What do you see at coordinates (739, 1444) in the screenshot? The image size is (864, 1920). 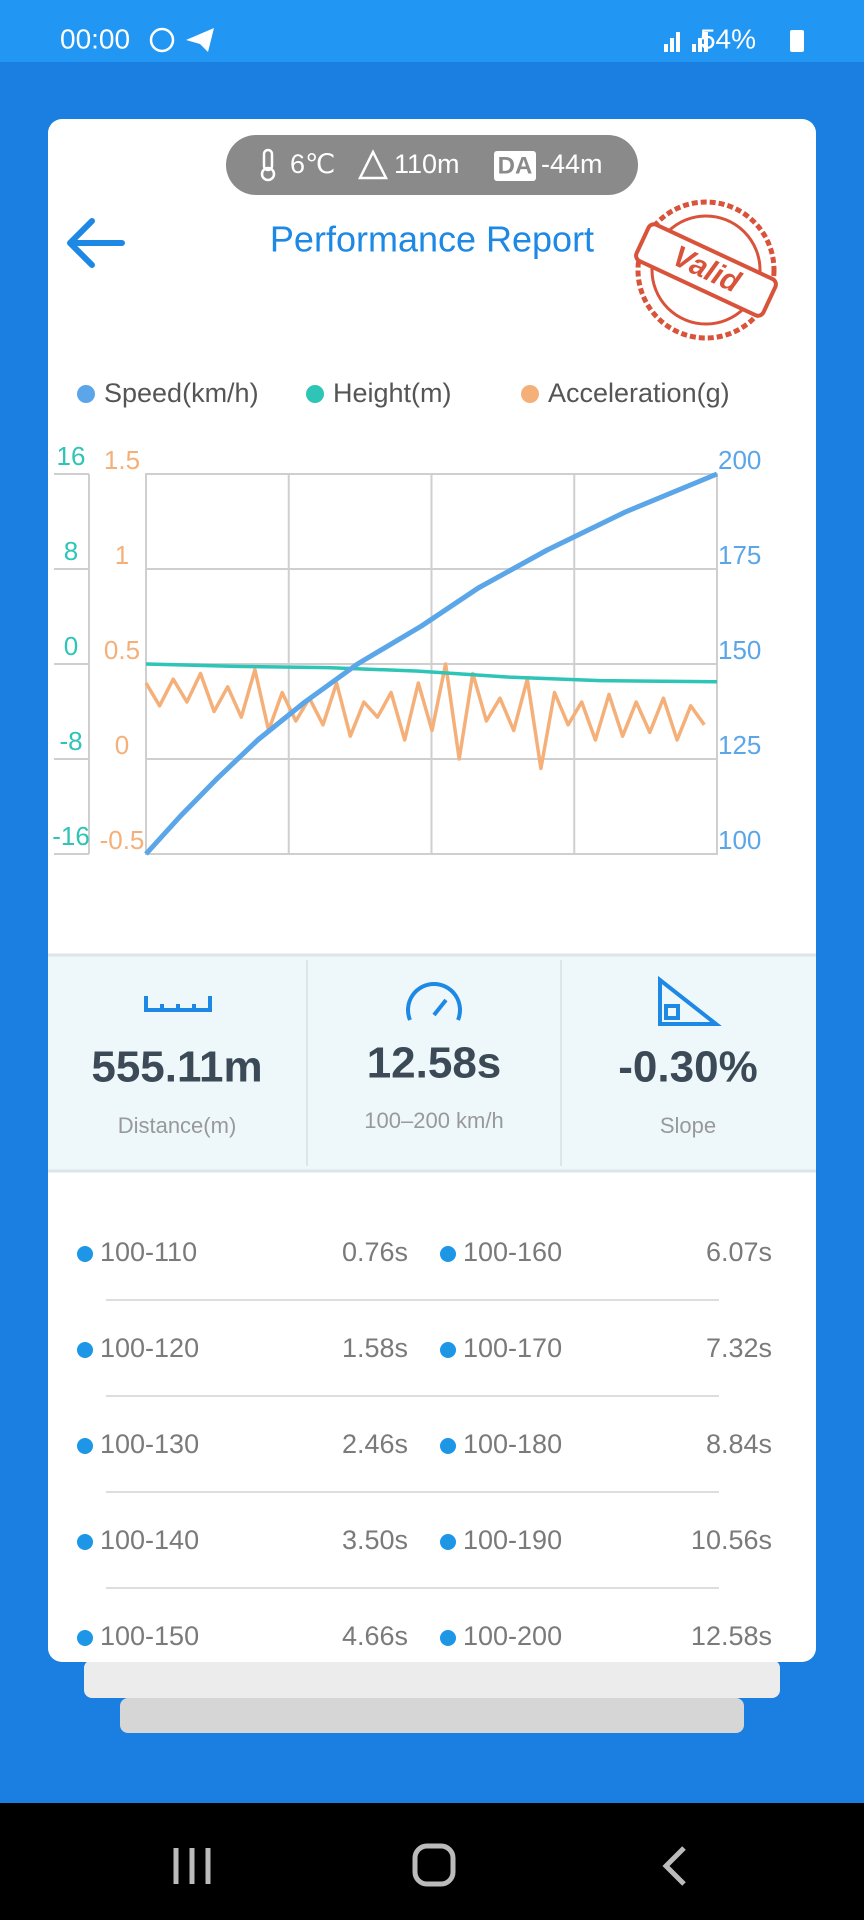 I see `split-time: 8.84s` at bounding box center [739, 1444].